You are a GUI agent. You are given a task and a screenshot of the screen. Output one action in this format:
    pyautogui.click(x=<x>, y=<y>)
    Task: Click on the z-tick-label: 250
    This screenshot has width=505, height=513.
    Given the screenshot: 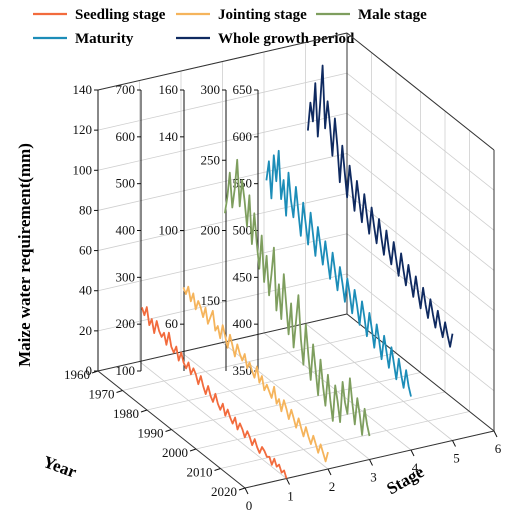 What is the action you would take?
    pyautogui.click(x=211, y=159)
    